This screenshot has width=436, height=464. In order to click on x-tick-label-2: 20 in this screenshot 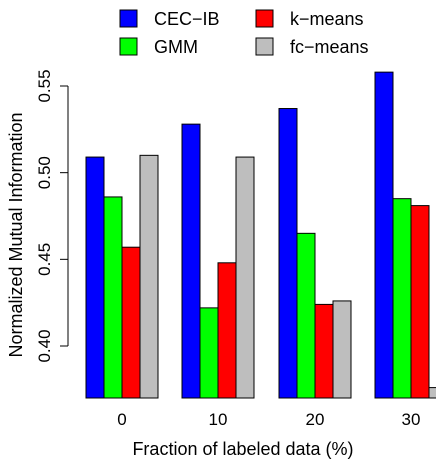, I will do `click(315, 419)`.